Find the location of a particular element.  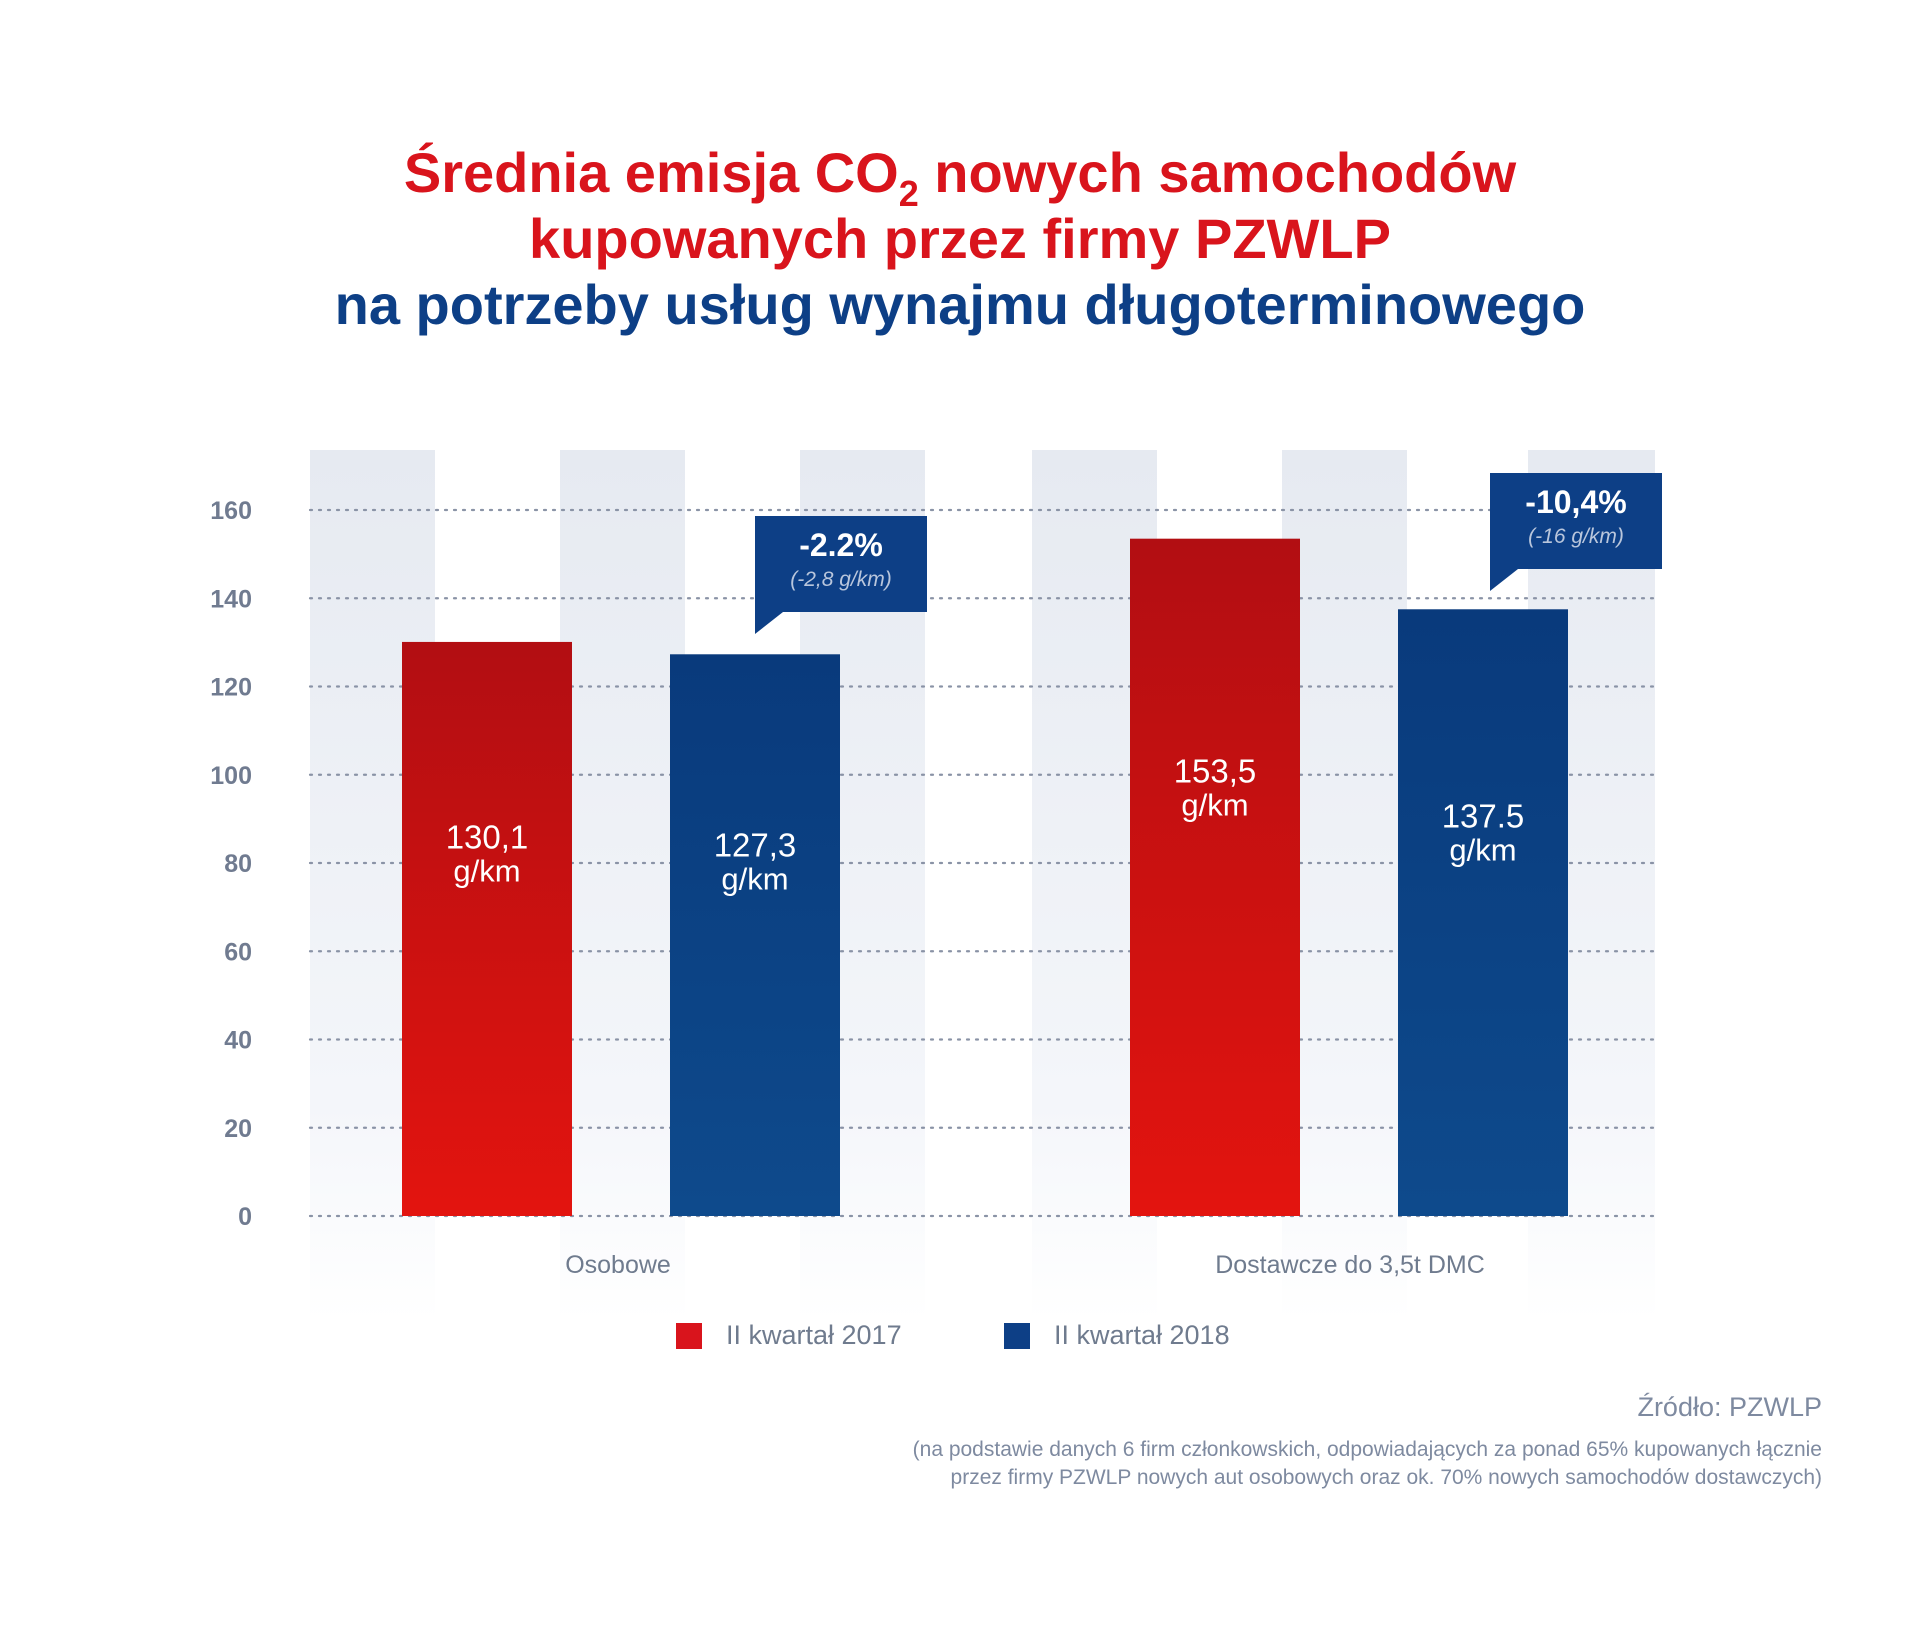

bar-value-label: 137.5 is located at coordinates (1483, 816).